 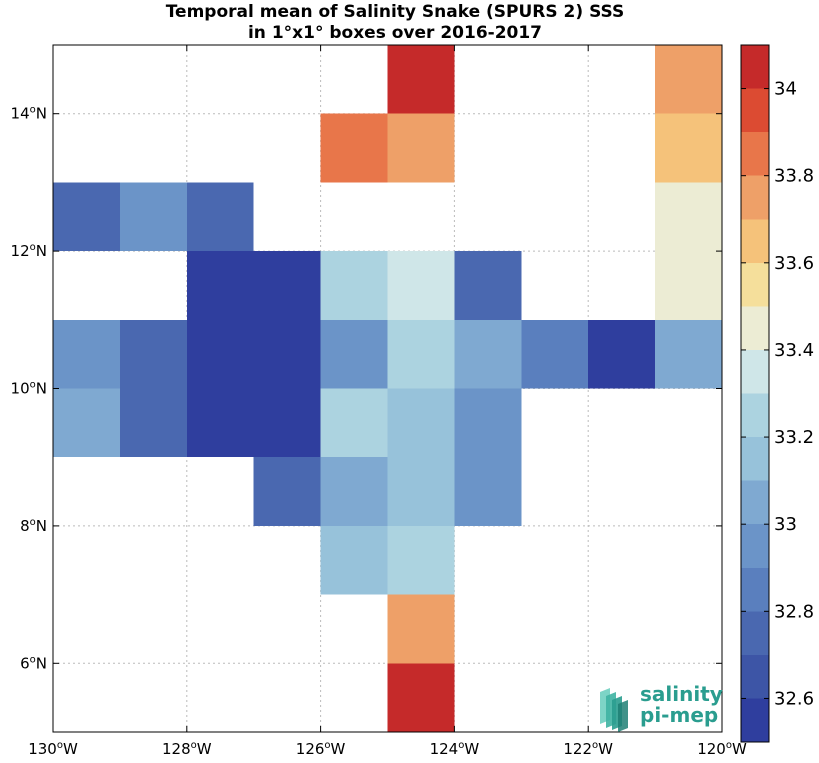 I want to click on colorbar-frame, so click(x=755, y=393).